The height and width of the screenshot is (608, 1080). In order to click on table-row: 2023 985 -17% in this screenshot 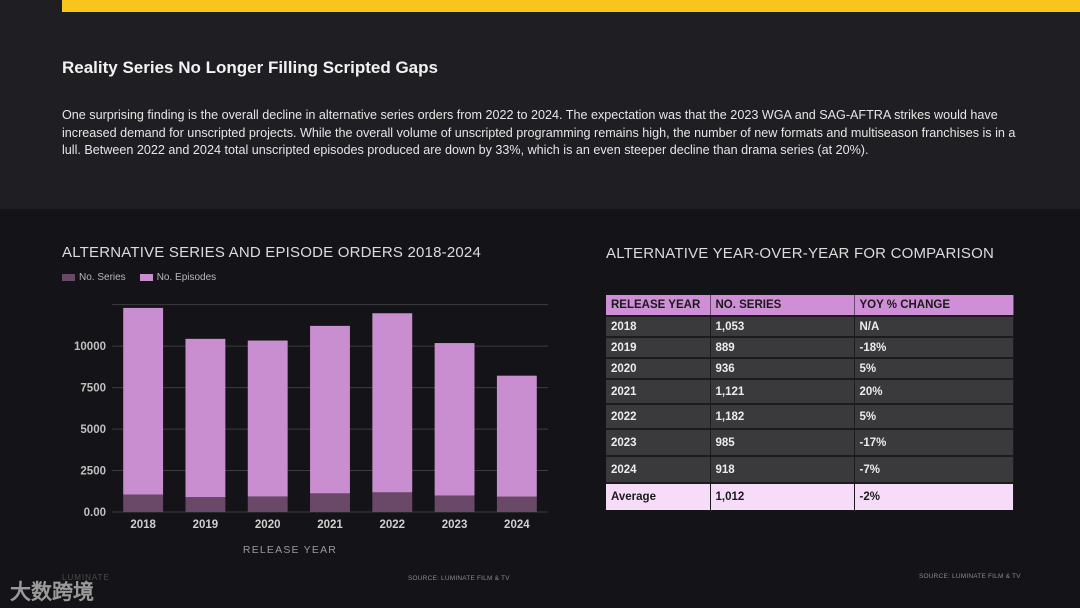, I will do `click(810, 442)`.